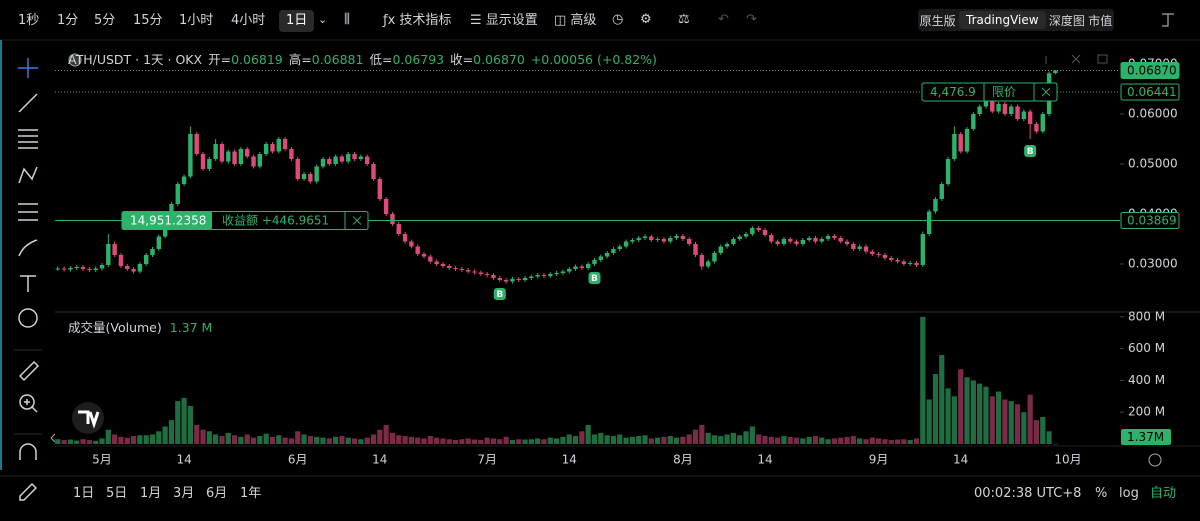 The width and height of the screenshot is (1200, 521). What do you see at coordinates (29, 20) in the screenshot?
I see `interval: 1秒` at bounding box center [29, 20].